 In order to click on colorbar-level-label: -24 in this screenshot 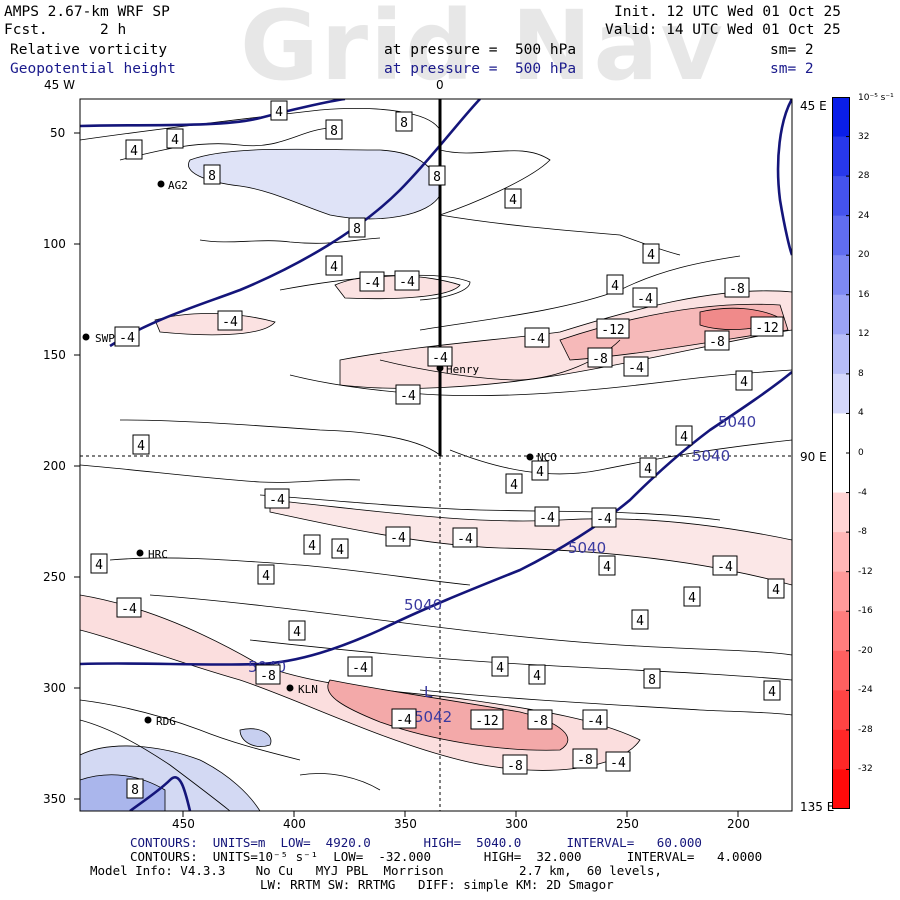, I will do `click(865, 690)`.